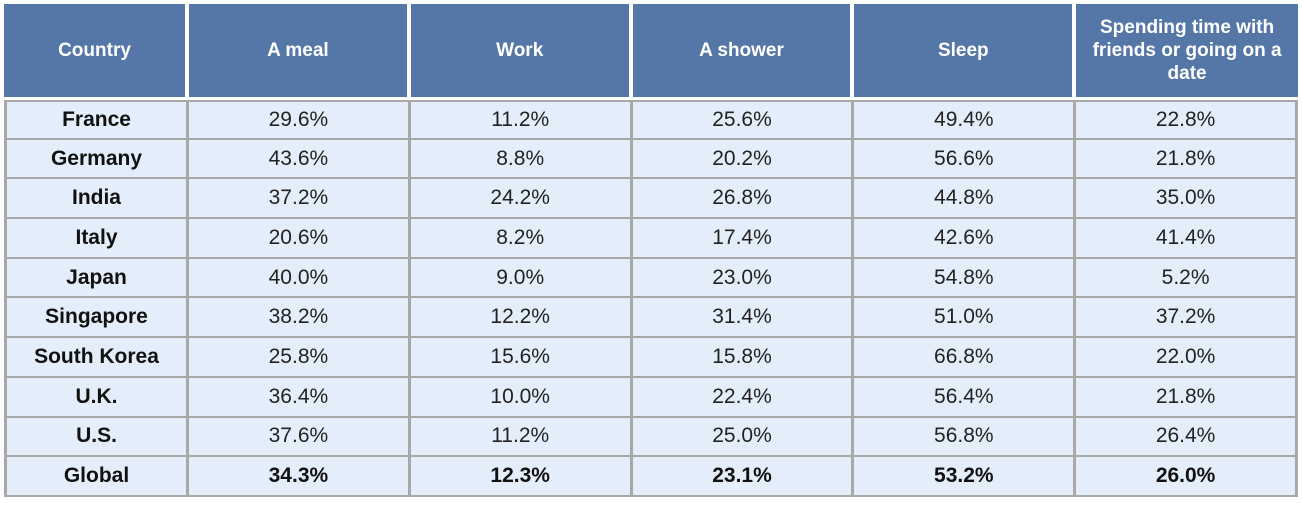 The width and height of the screenshot is (1302, 506). What do you see at coordinates (300, 120) in the screenshot?
I see `value-cell: 29.6%` at bounding box center [300, 120].